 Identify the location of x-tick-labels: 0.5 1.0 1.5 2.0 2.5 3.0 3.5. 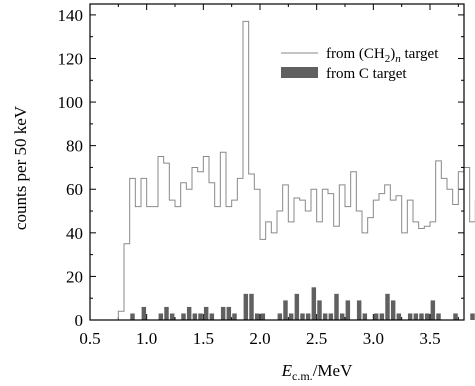
(259, 338).